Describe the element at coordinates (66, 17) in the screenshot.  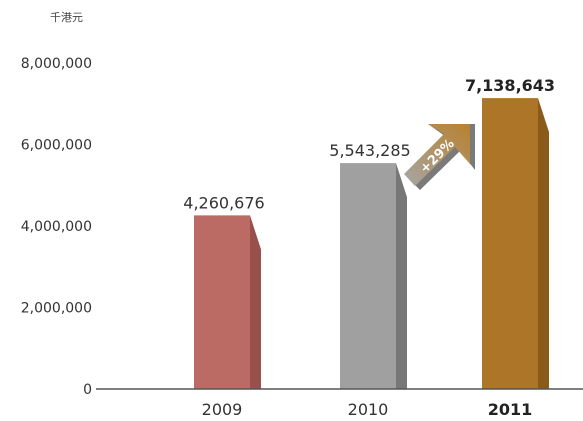
I see `unit-label: 千港元` at that location.